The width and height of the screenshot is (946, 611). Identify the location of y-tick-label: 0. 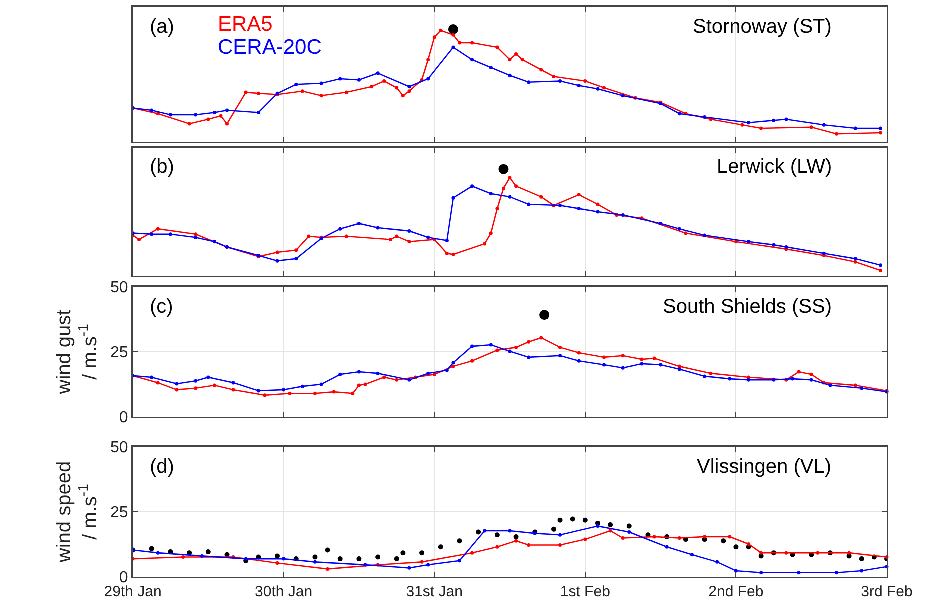
(123, 418).